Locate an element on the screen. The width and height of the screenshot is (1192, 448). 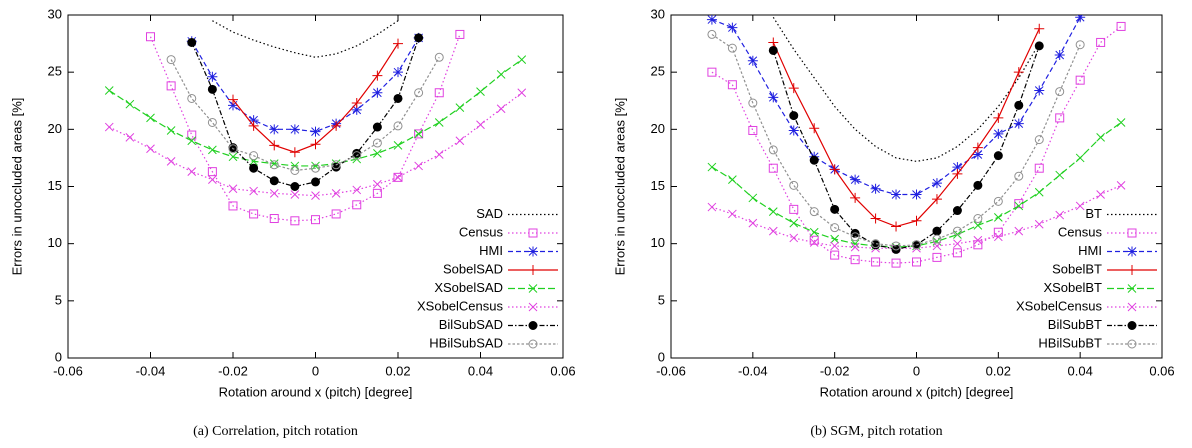
y-tick-label: 30 is located at coordinates (55, 13).